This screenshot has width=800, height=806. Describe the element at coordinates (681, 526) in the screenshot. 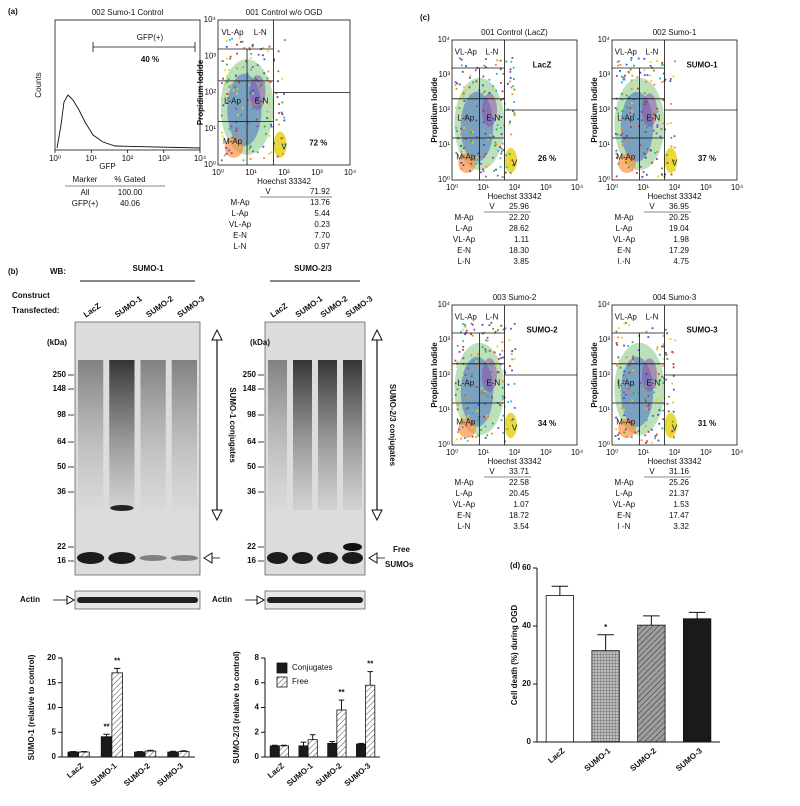

I see `table-cell: 3.32` at that location.